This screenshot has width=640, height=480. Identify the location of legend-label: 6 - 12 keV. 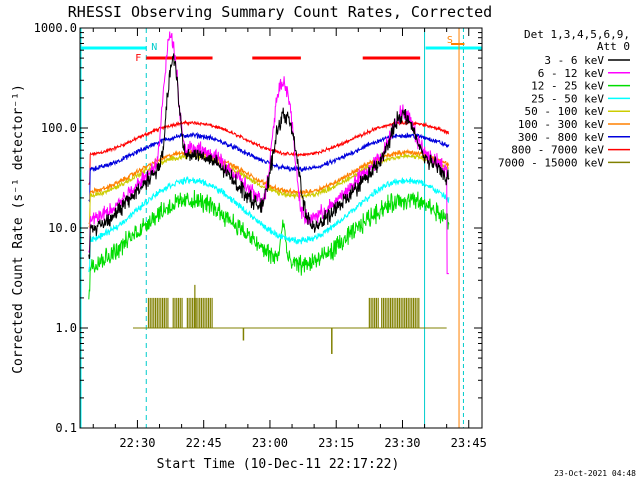
(571, 73).